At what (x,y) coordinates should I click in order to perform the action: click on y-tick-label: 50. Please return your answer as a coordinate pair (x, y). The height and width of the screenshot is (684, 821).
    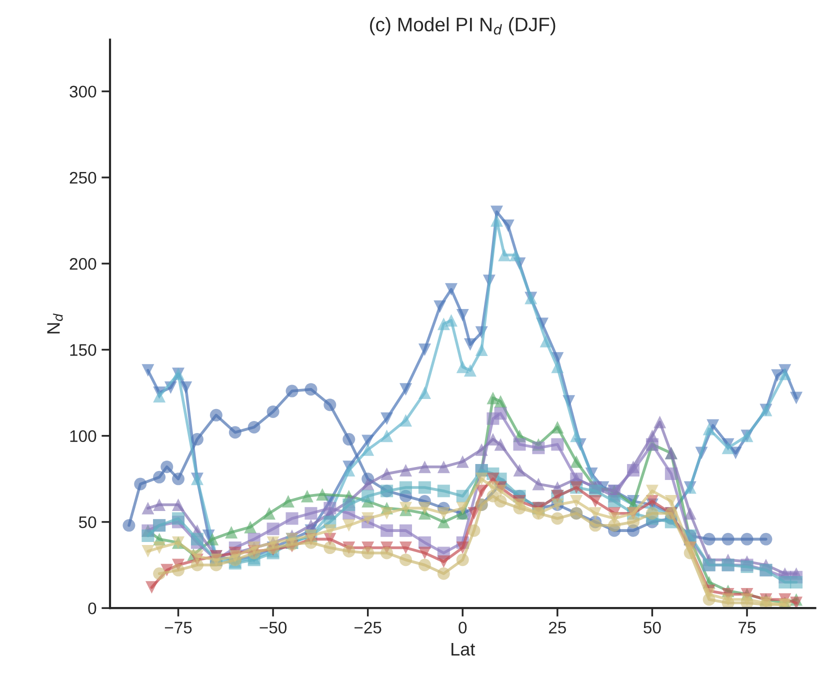
    Looking at the image, I should click on (87, 522).